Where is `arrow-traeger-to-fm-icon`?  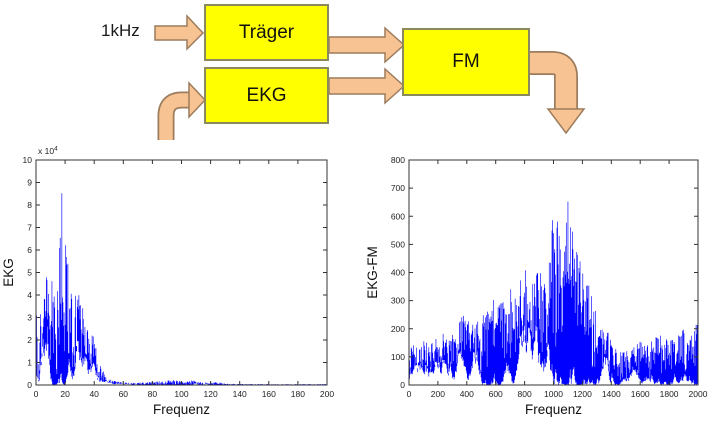 arrow-traeger-to-fm-icon is located at coordinates (367, 45).